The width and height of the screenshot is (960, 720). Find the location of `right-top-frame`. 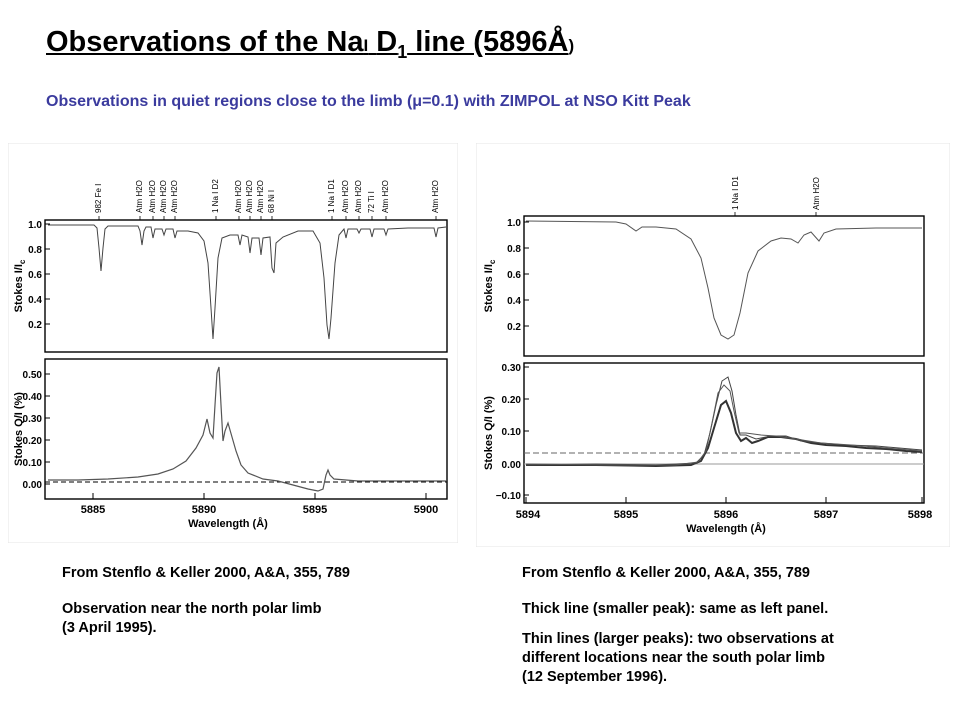

right-top-frame is located at coordinates (724, 286).